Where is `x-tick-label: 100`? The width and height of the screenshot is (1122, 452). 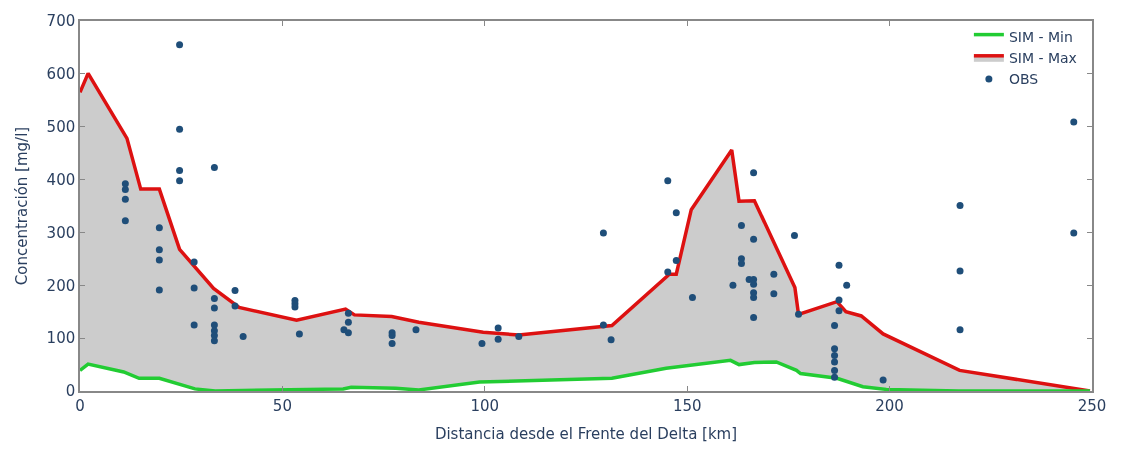
x-tick-label: 100 is located at coordinates (485, 405).